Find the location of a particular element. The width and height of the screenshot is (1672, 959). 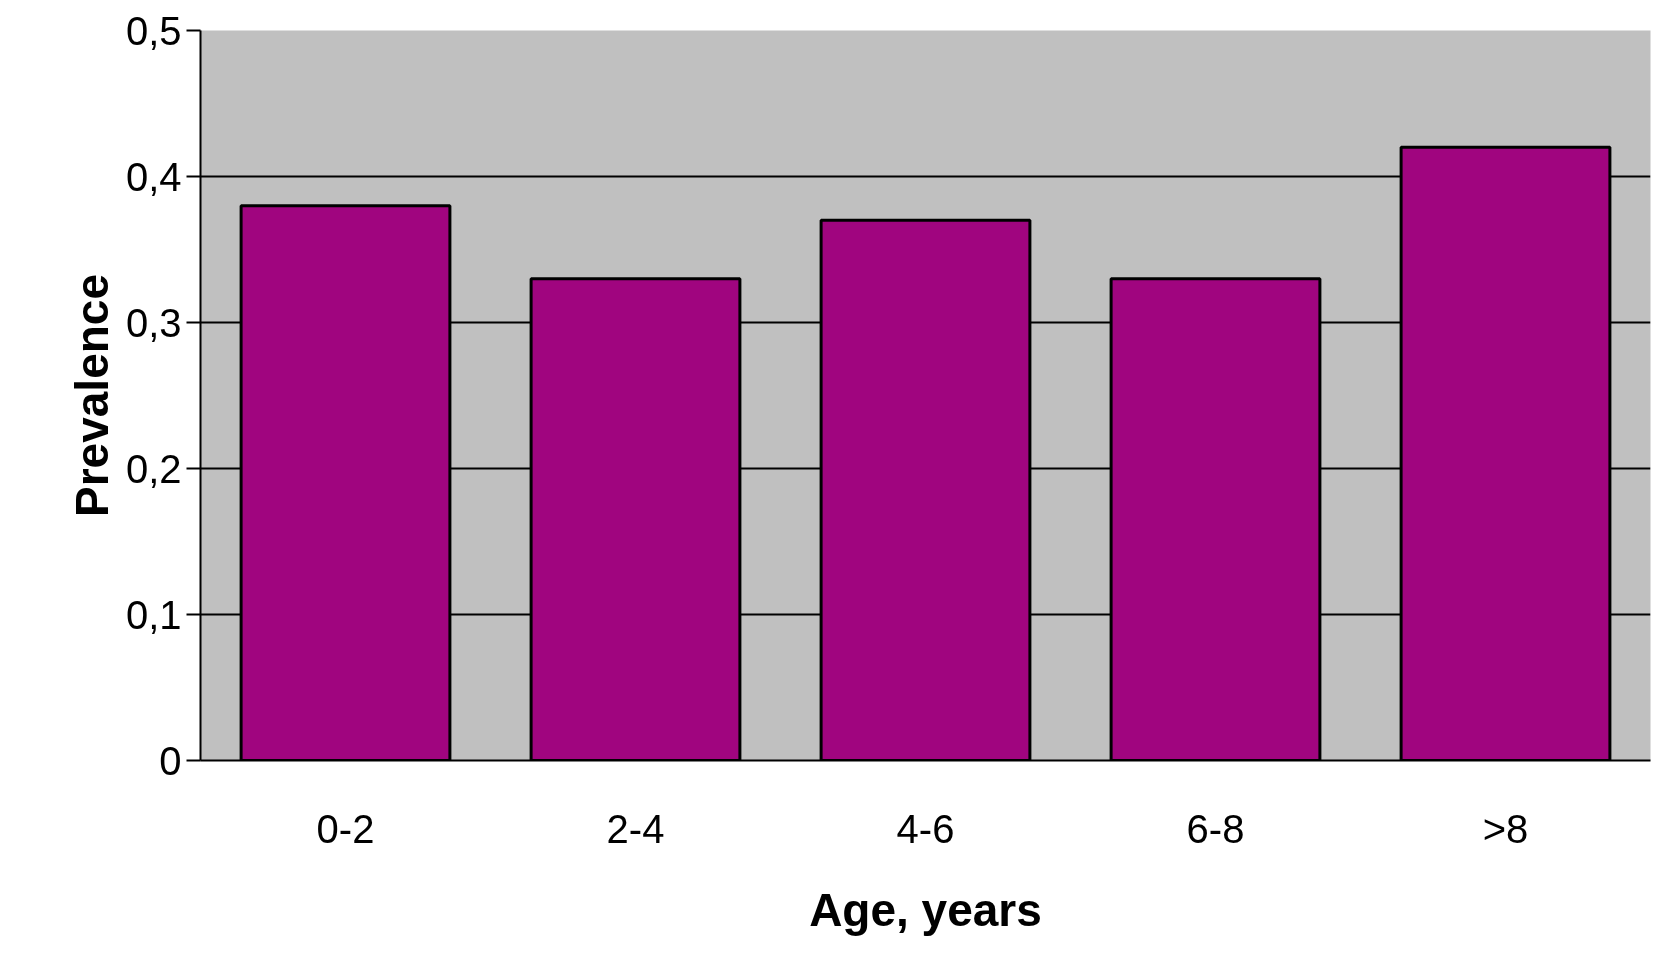

x-tick-label: 2-4 is located at coordinates (635, 828).